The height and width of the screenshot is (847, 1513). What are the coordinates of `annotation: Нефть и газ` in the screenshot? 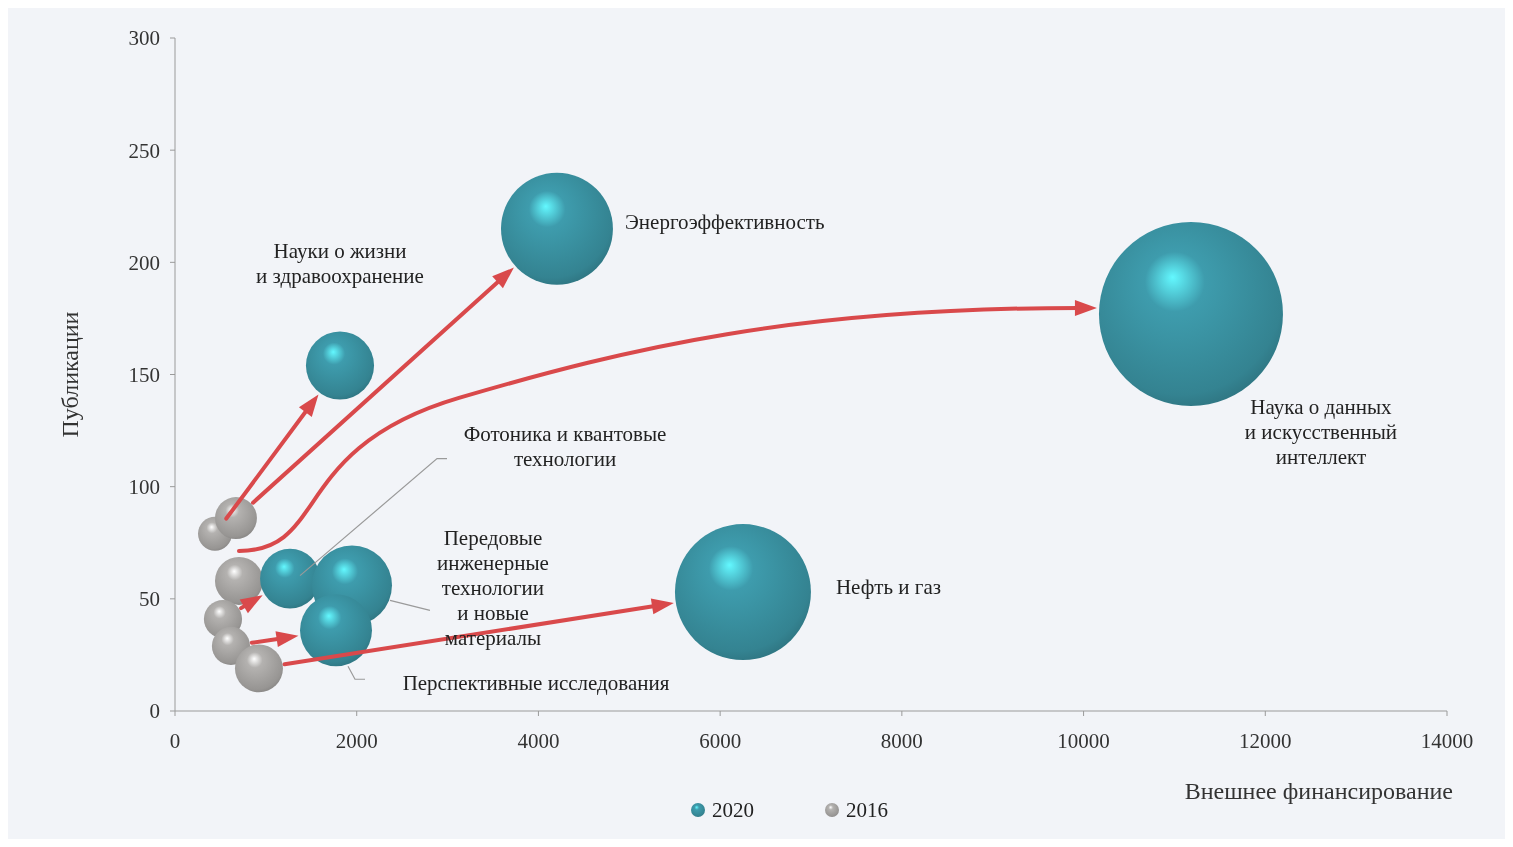 It's located at (888, 586).